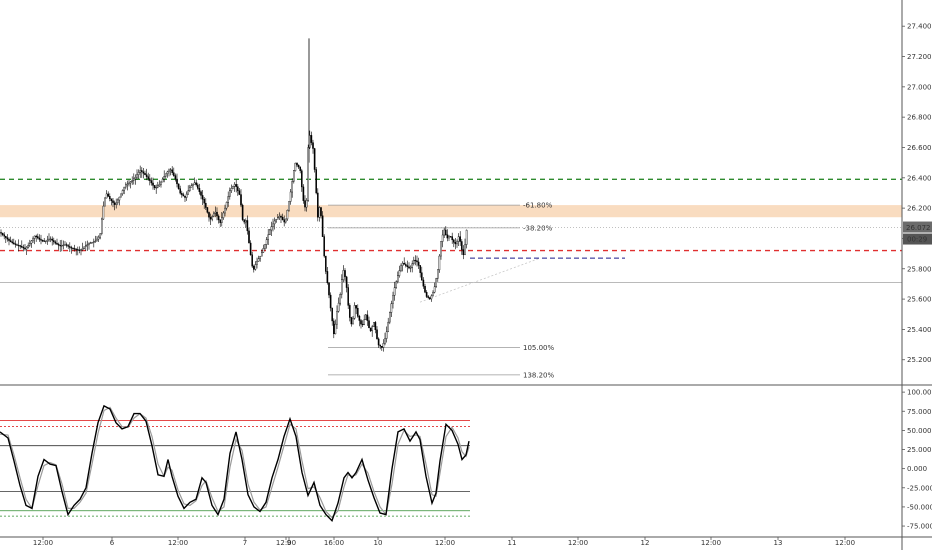 This screenshot has height=550, width=932. Describe the element at coordinates (919, 507) in the screenshot. I see `oscillator-tick-label: -50.000` at that location.